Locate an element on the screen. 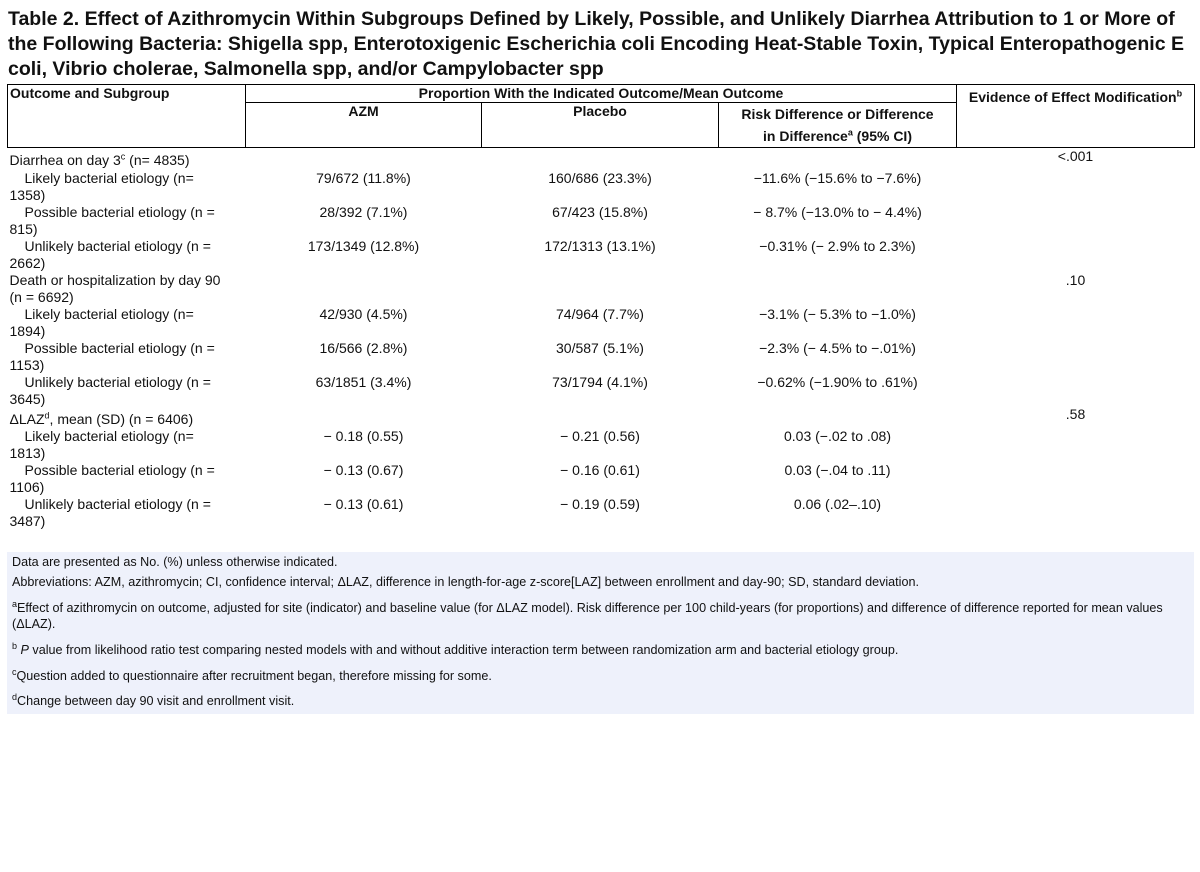  difference-value: 0.06 (.02–.10) is located at coordinates (837, 504).